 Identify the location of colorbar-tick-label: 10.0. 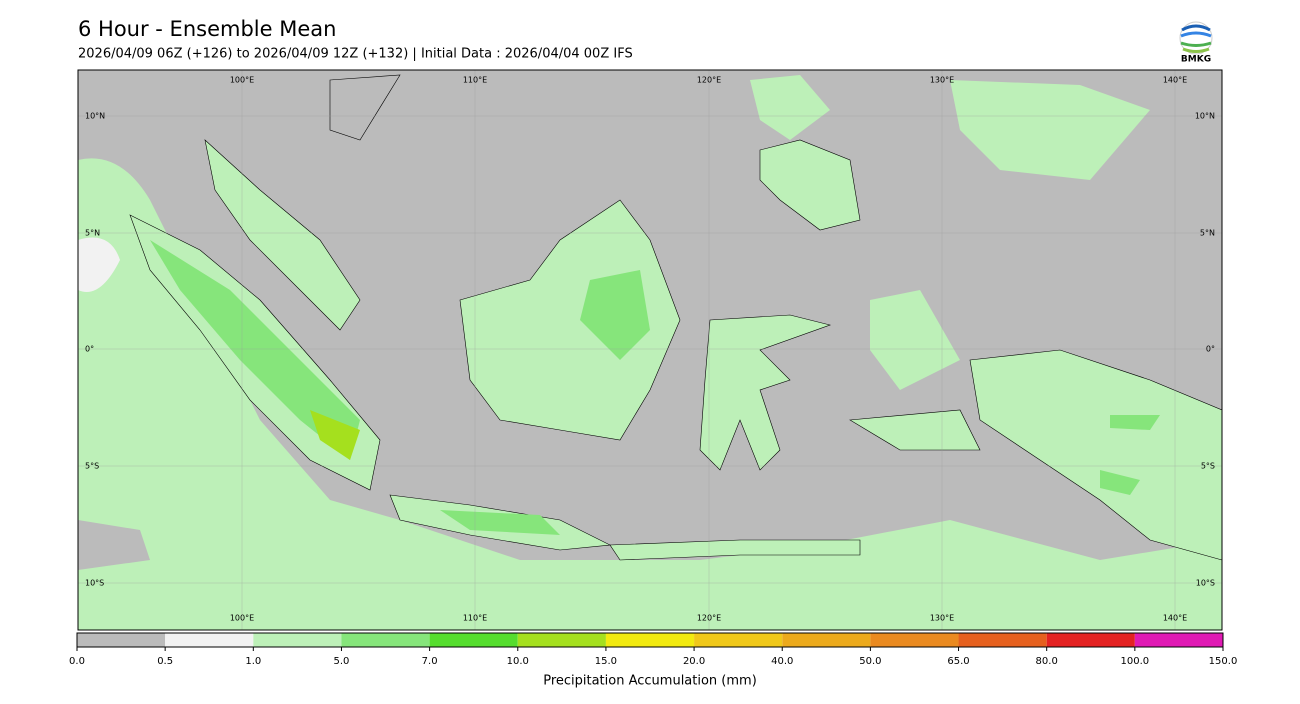
(518, 661).